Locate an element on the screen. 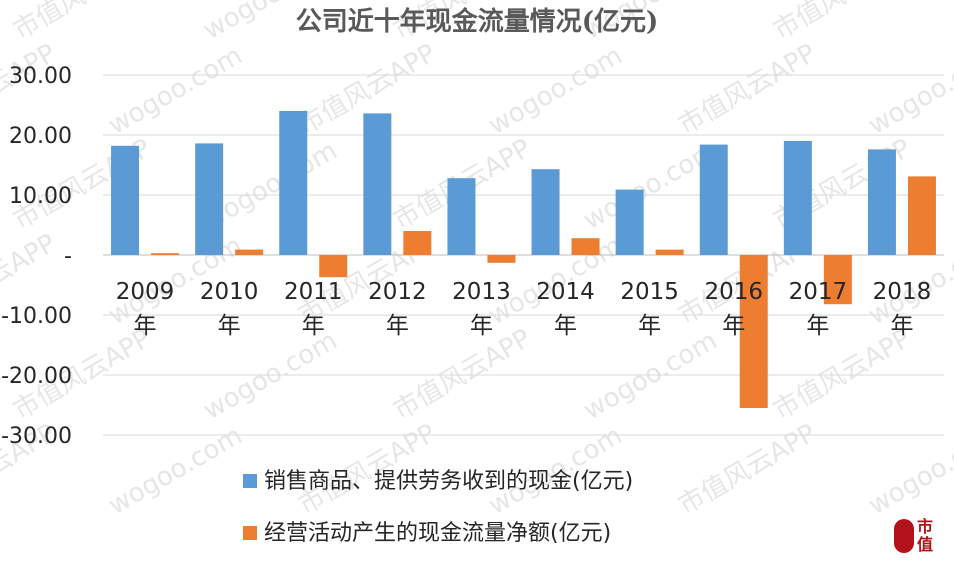 This screenshot has width=954, height=568. y-tick-label: 10.00 is located at coordinates (40, 196).